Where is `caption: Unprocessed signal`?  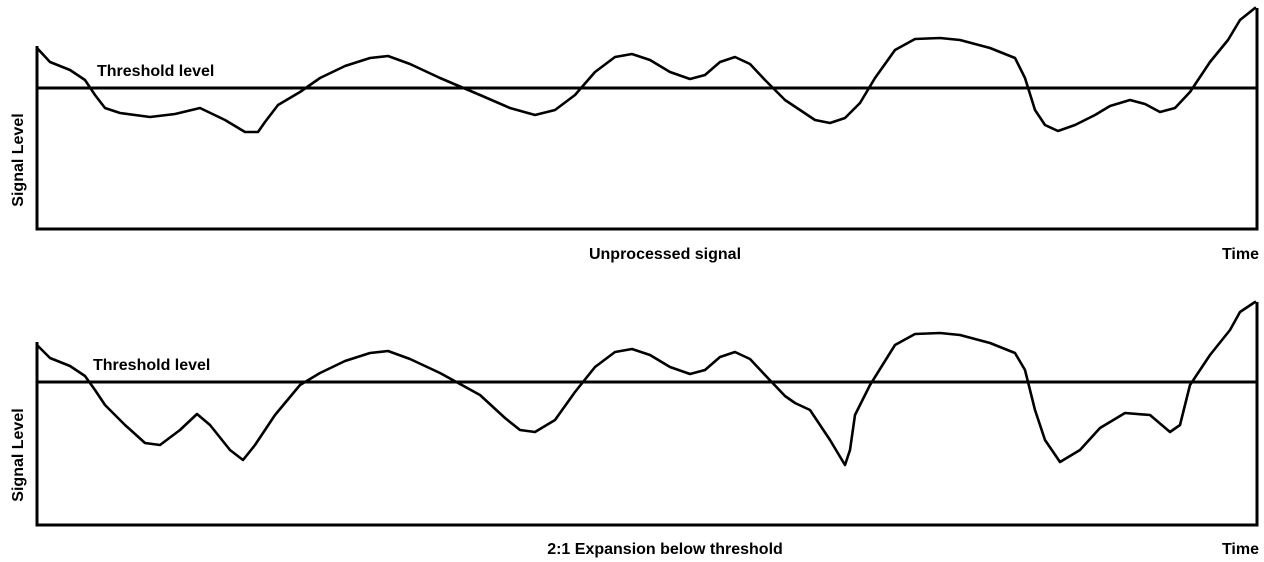 caption: Unprocessed signal is located at coordinates (665, 254).